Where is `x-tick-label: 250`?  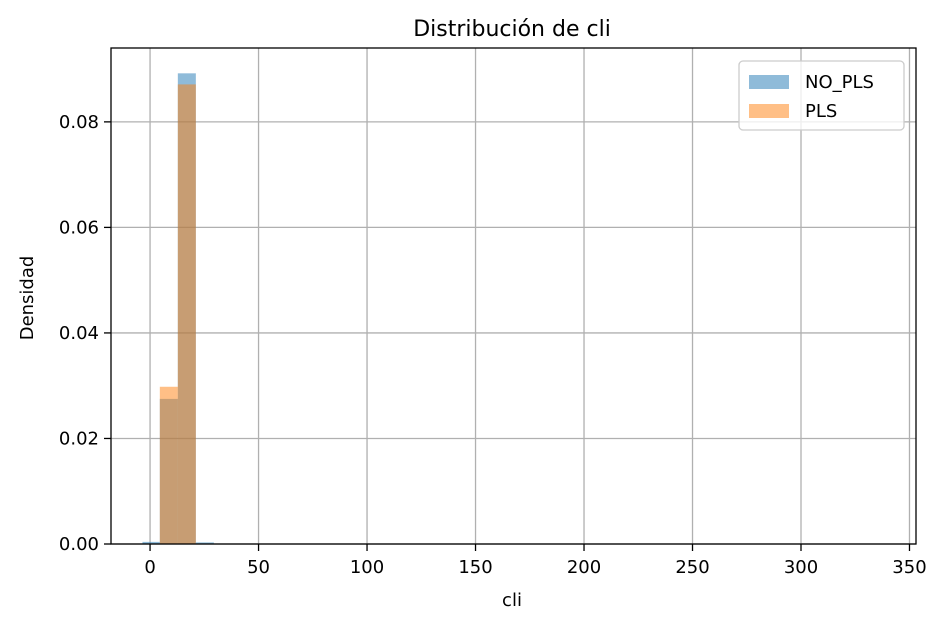 x-tick-label: 250 is located at coordinates (692, 567).